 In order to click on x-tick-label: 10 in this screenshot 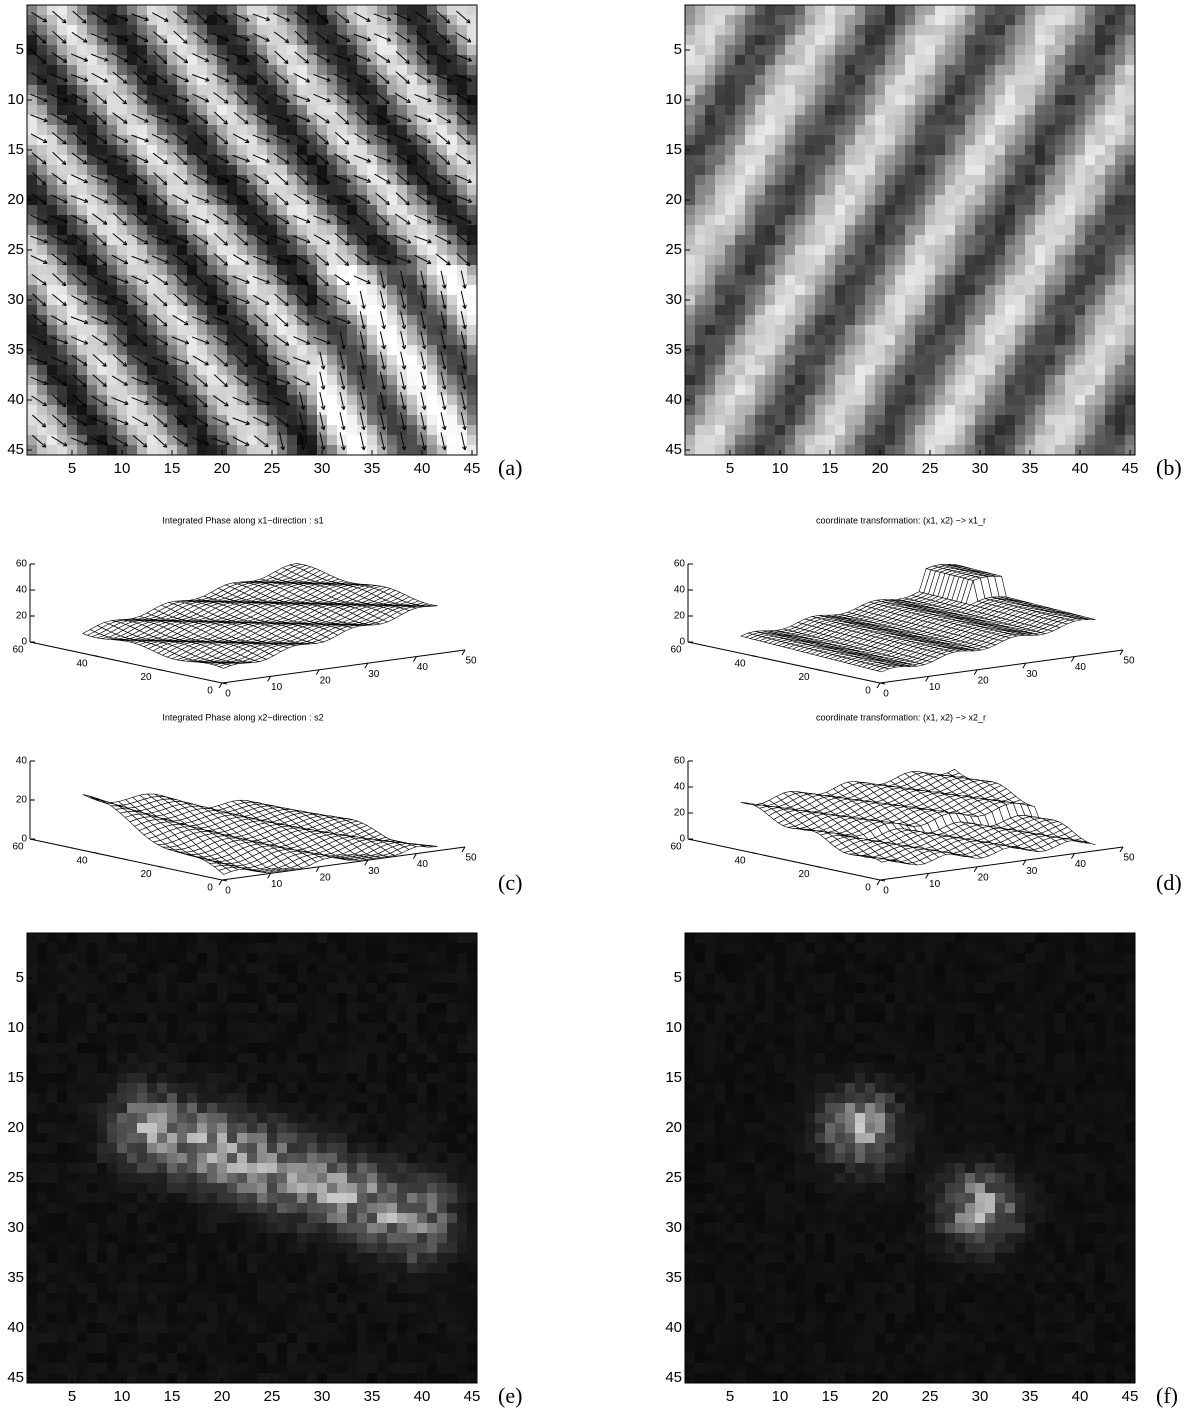, I will do `click(122, 468)`.